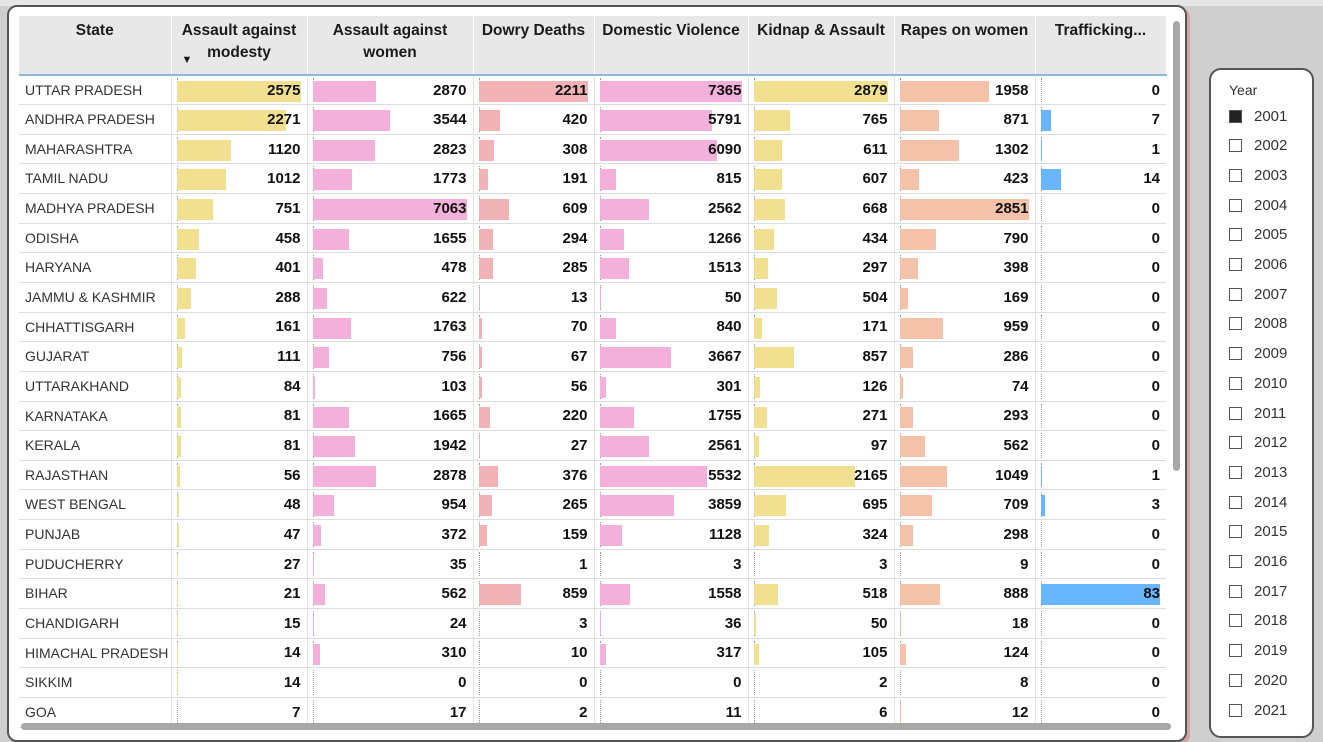 The width and height of the screenshot is (1323, 742). Describe the element at coordinates (238, 297) in the screenshot. I see `value-cell: 288` at that location.